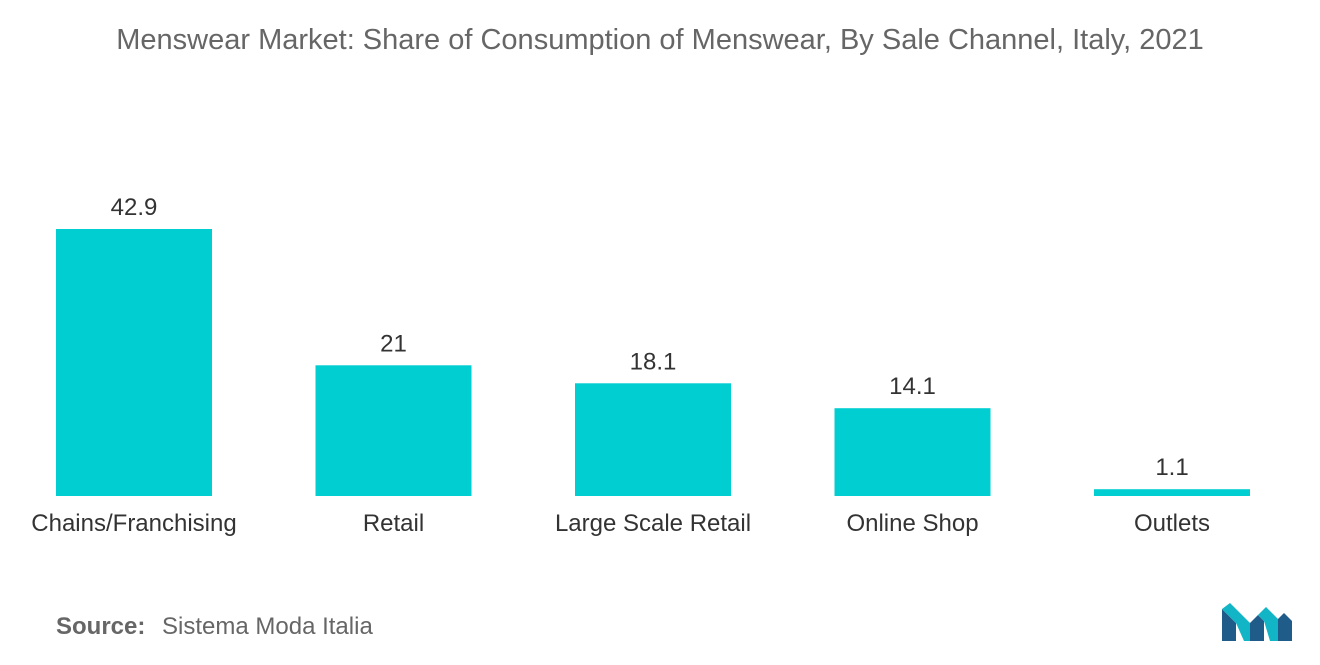 Image resolution: width=1320 pixels, height=665 pixels. What do you see at coordinates (393, 343) in the screenshot?
I see `bar-value-label: 21` at bounding box center [393, 343].